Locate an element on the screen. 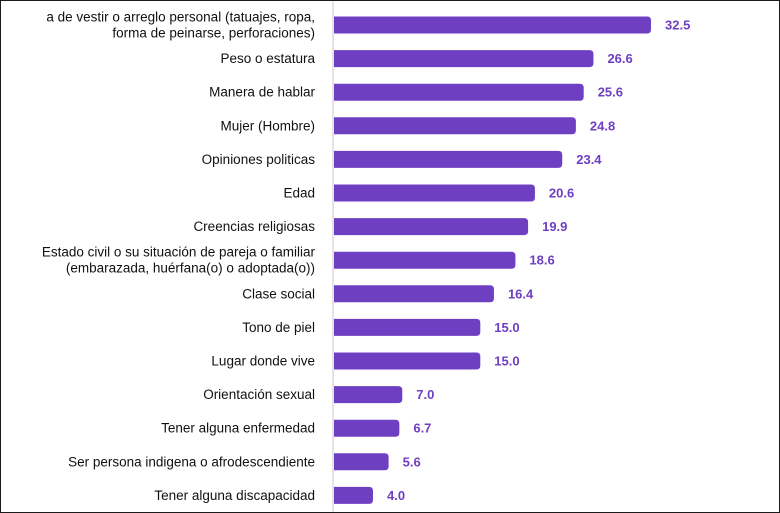 Image resolution: width=780 pixels, height=513 pixels. category-label: Clase social is located at coordinates (278, 293).